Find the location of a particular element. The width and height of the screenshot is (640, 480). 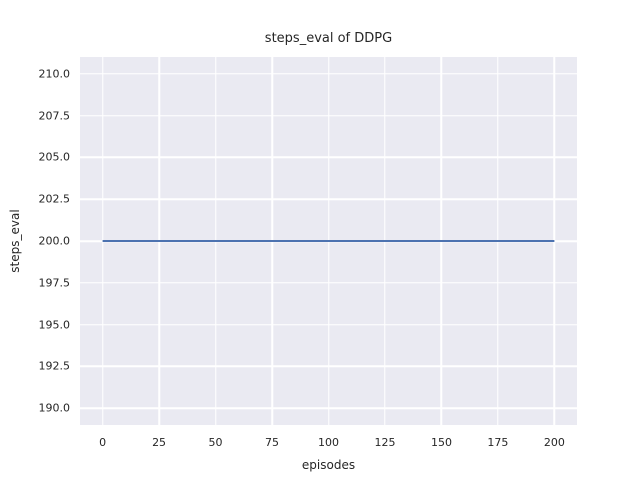

y-tick-label: 192.5 is located at coordinates (54, 366).